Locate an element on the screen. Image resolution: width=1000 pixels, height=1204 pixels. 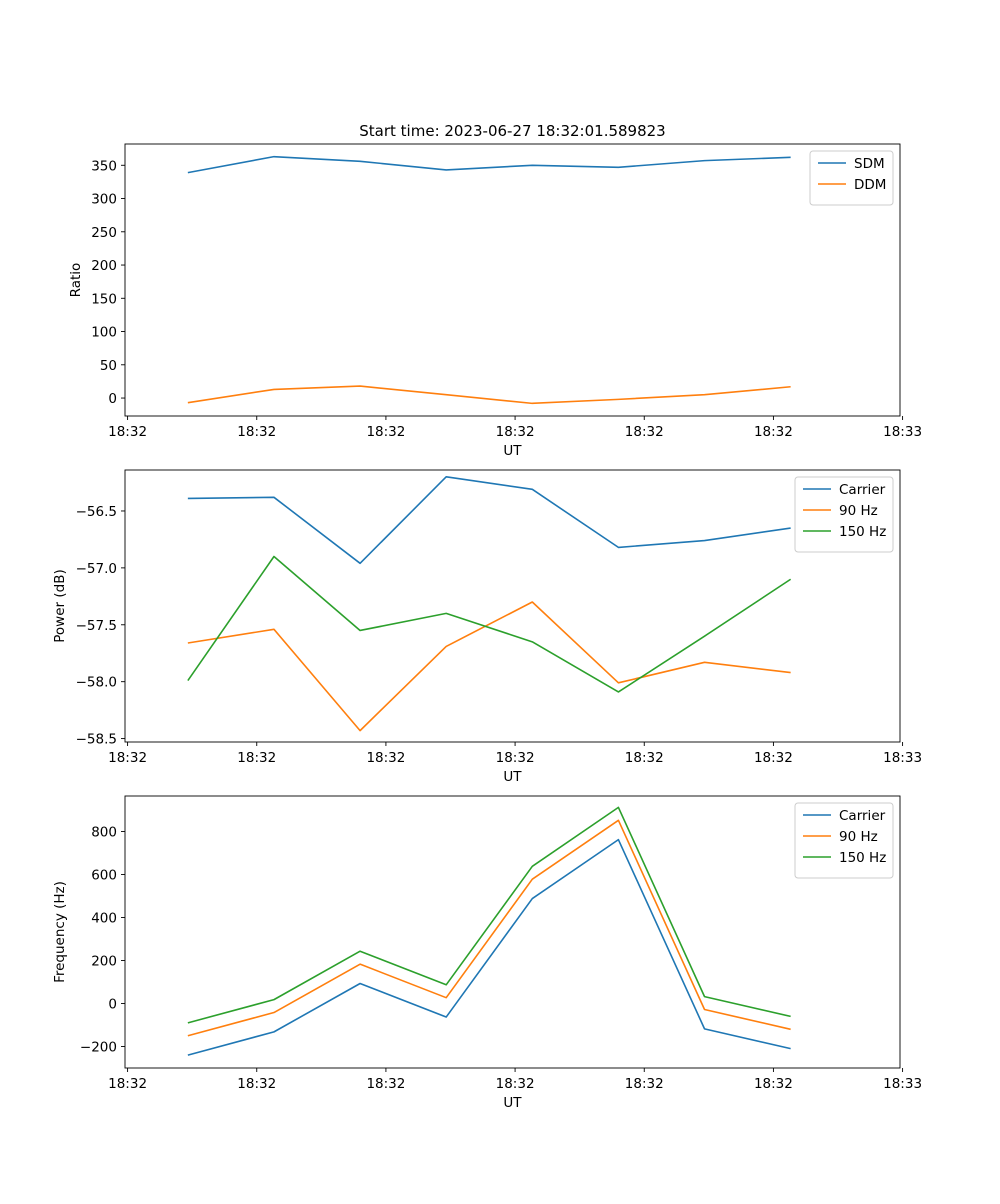
legend: SDM DDM is located at coordinates (851, 178).